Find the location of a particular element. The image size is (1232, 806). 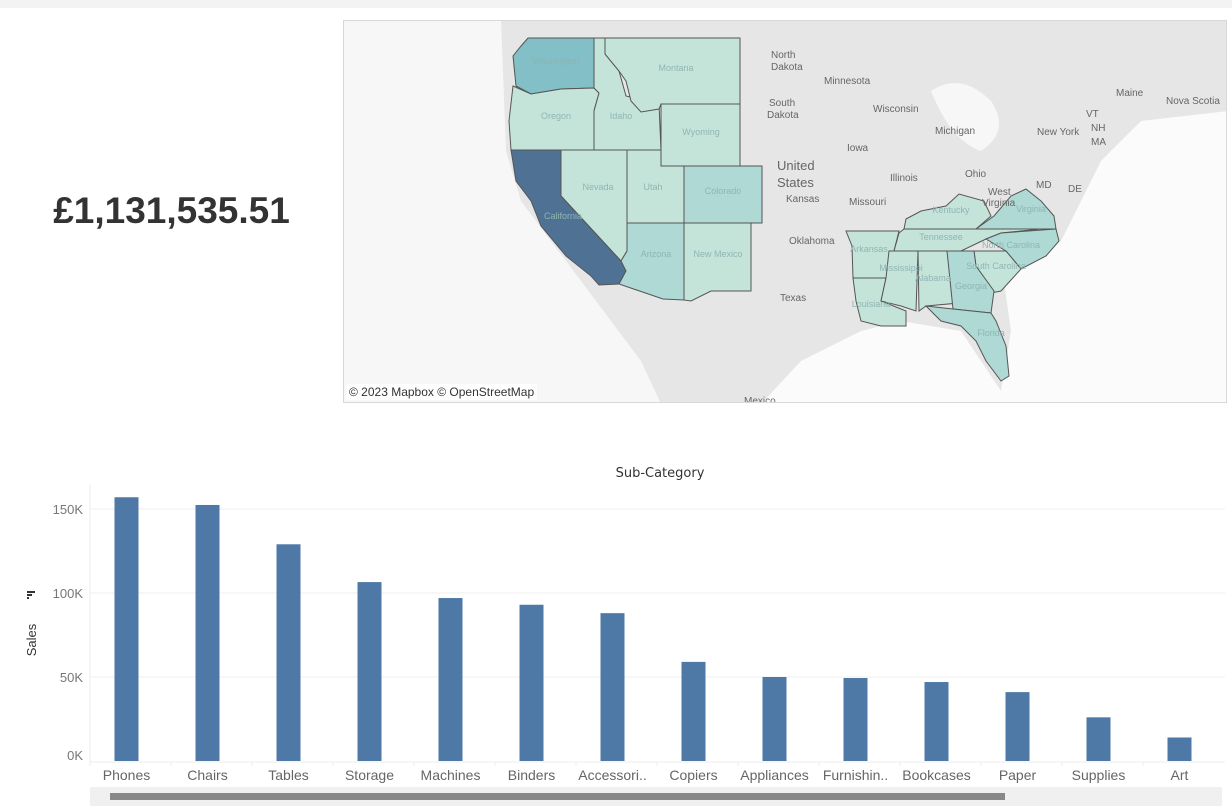

great-lakes is located at coordinates (965, 117).